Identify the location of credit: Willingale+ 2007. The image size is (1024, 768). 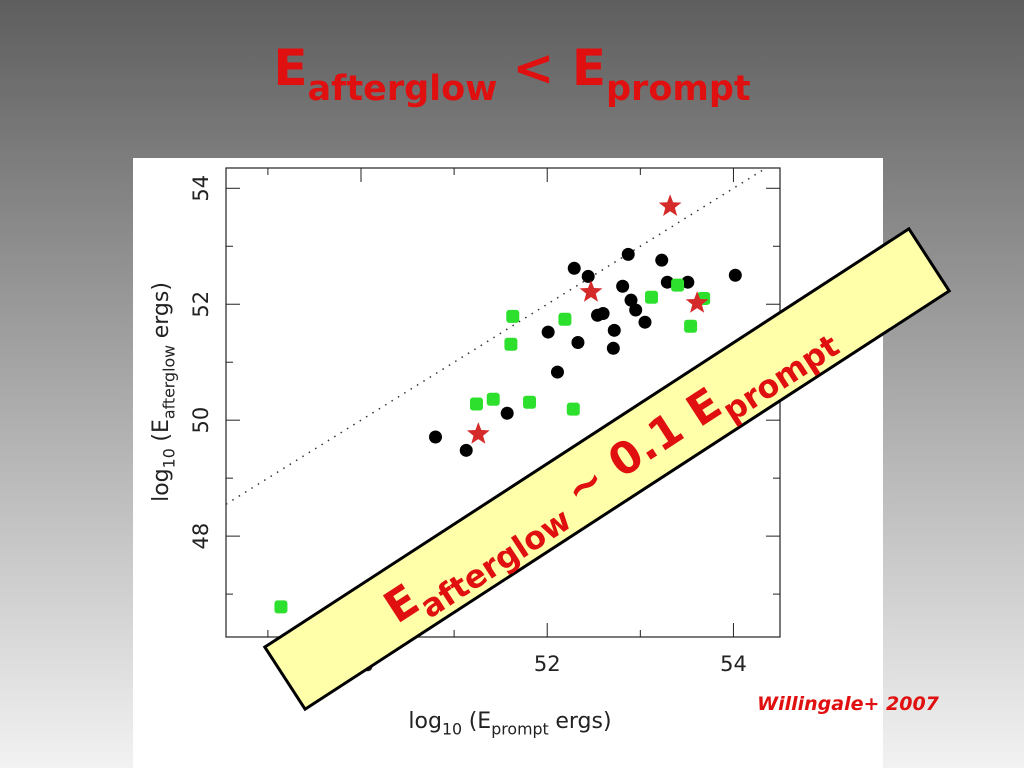
(848, 704).